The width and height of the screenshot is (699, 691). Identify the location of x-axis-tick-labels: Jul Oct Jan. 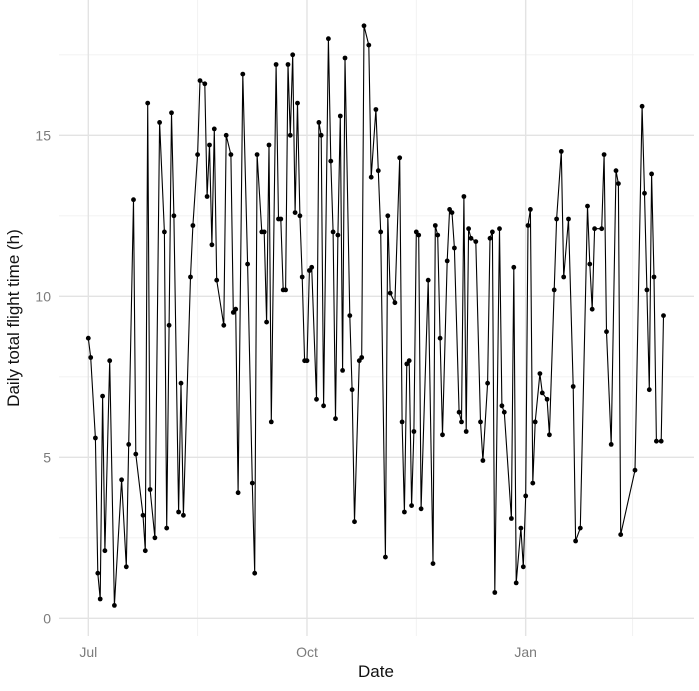
(308, 652).